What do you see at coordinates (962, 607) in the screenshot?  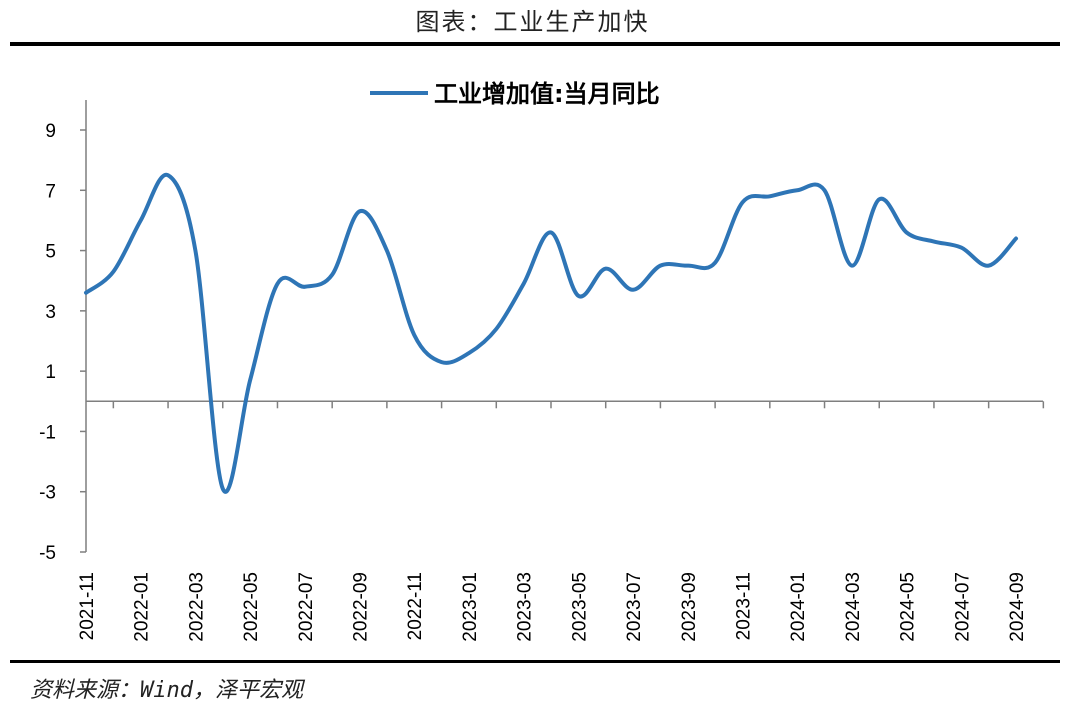 I see `x-tick-label: 2024-07` at bounding box center [962, 607].